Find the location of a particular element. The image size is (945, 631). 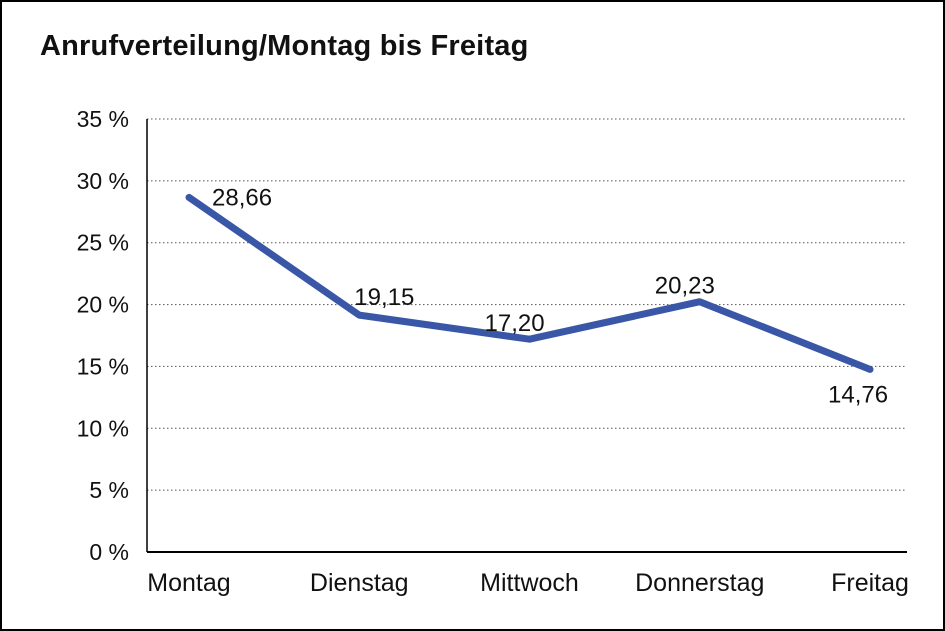

value-label: 19,15 is located at coordinates (384, 297).